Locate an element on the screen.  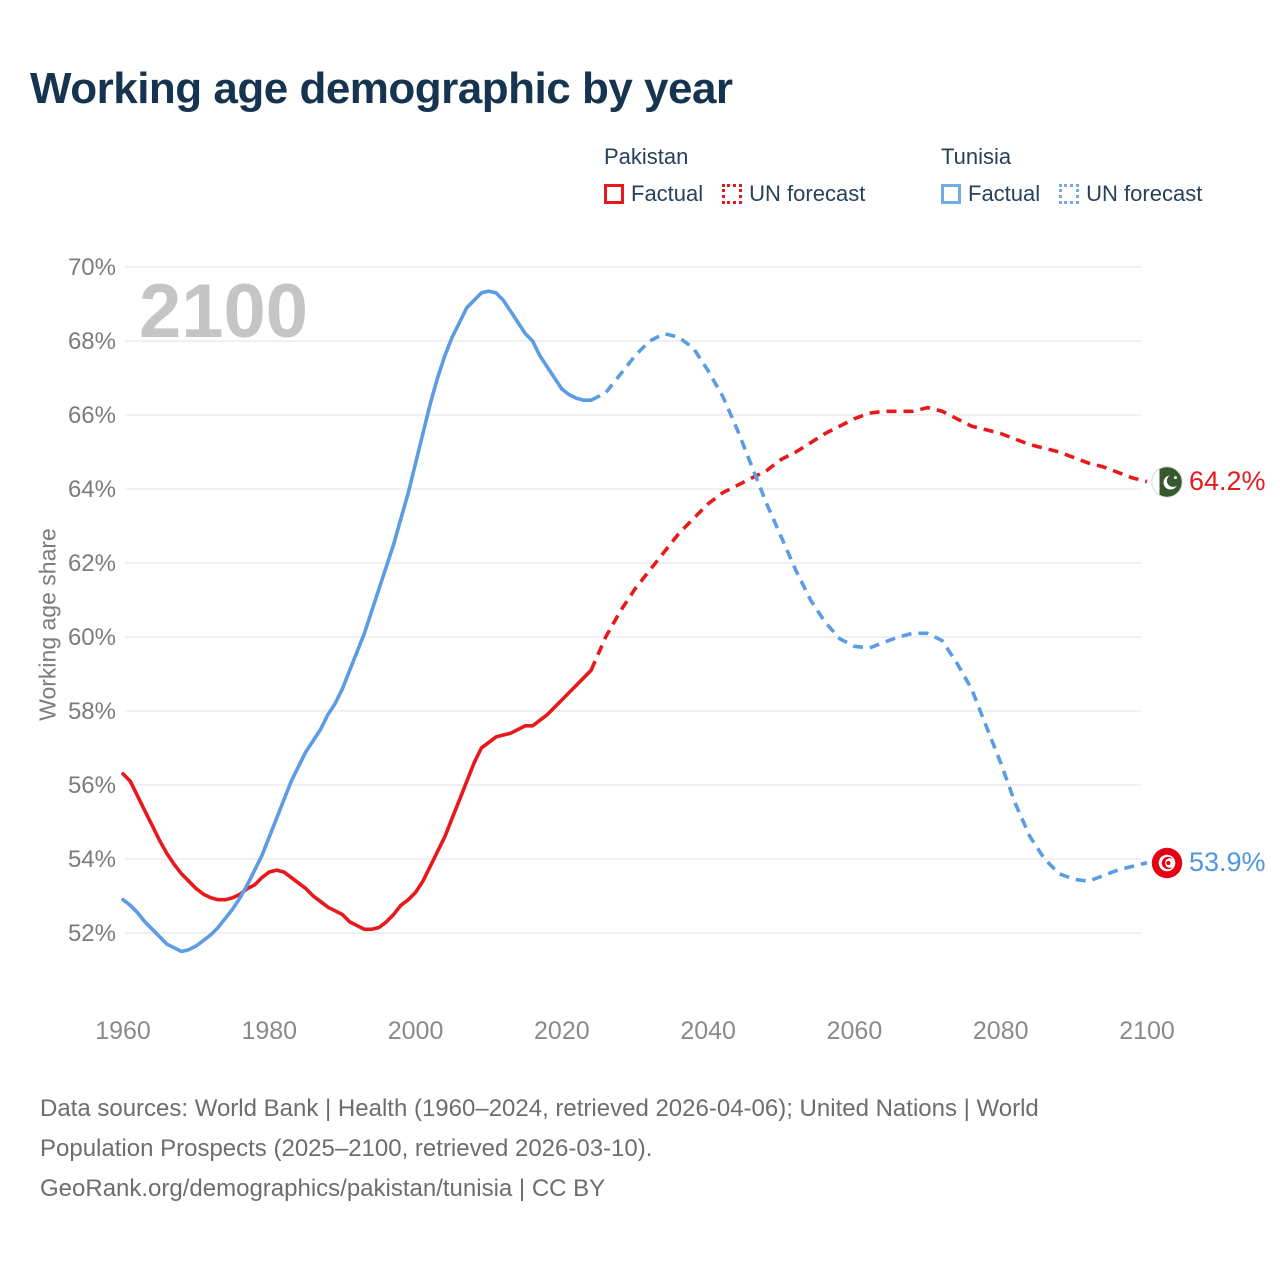
tunisia-end-value: 53.9% is located at coordinates (1227, 862).